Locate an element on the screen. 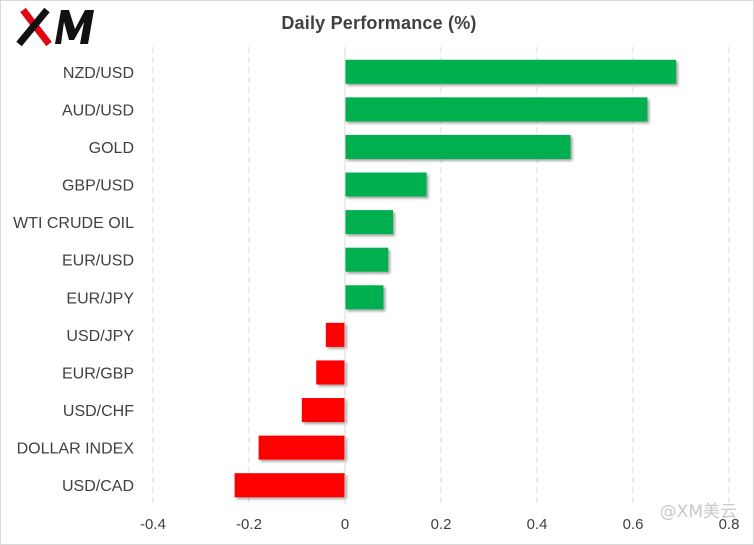  chart-title: Daily Performance (%) is located at coordinates (379, 23).